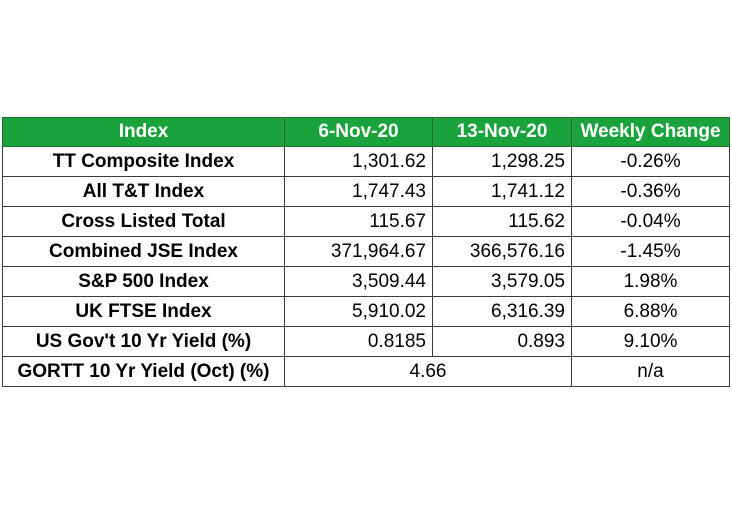  I want to click on weekly-change-value: 6.88%, so click(650, 311).